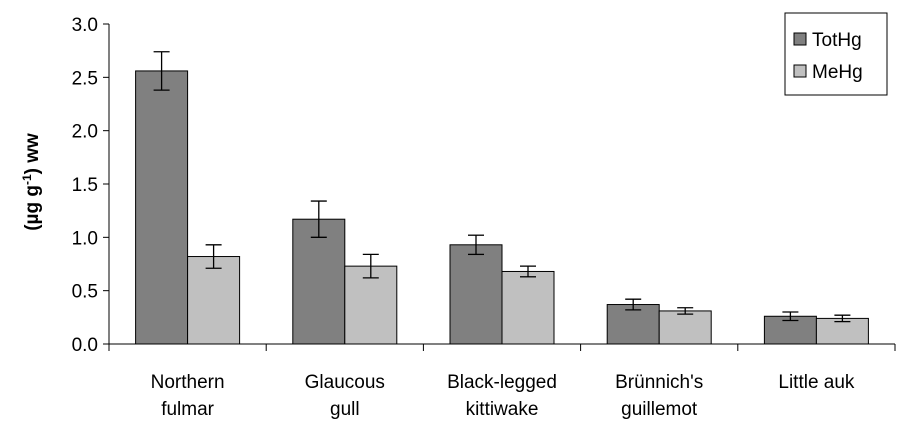 The height and width of the screenshot is (423, 901). Describe the element at coordinates (188, 382) in the screenshot. I see `x-category-label: Northern` at that location.